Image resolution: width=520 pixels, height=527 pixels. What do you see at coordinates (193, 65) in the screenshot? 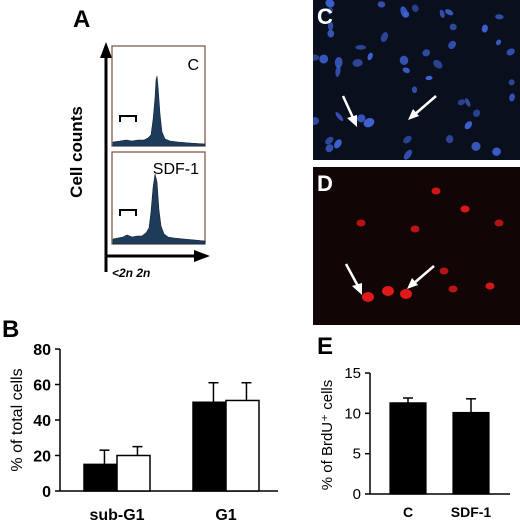
I see `series-name-control: C` at bounding box center [193, 65].